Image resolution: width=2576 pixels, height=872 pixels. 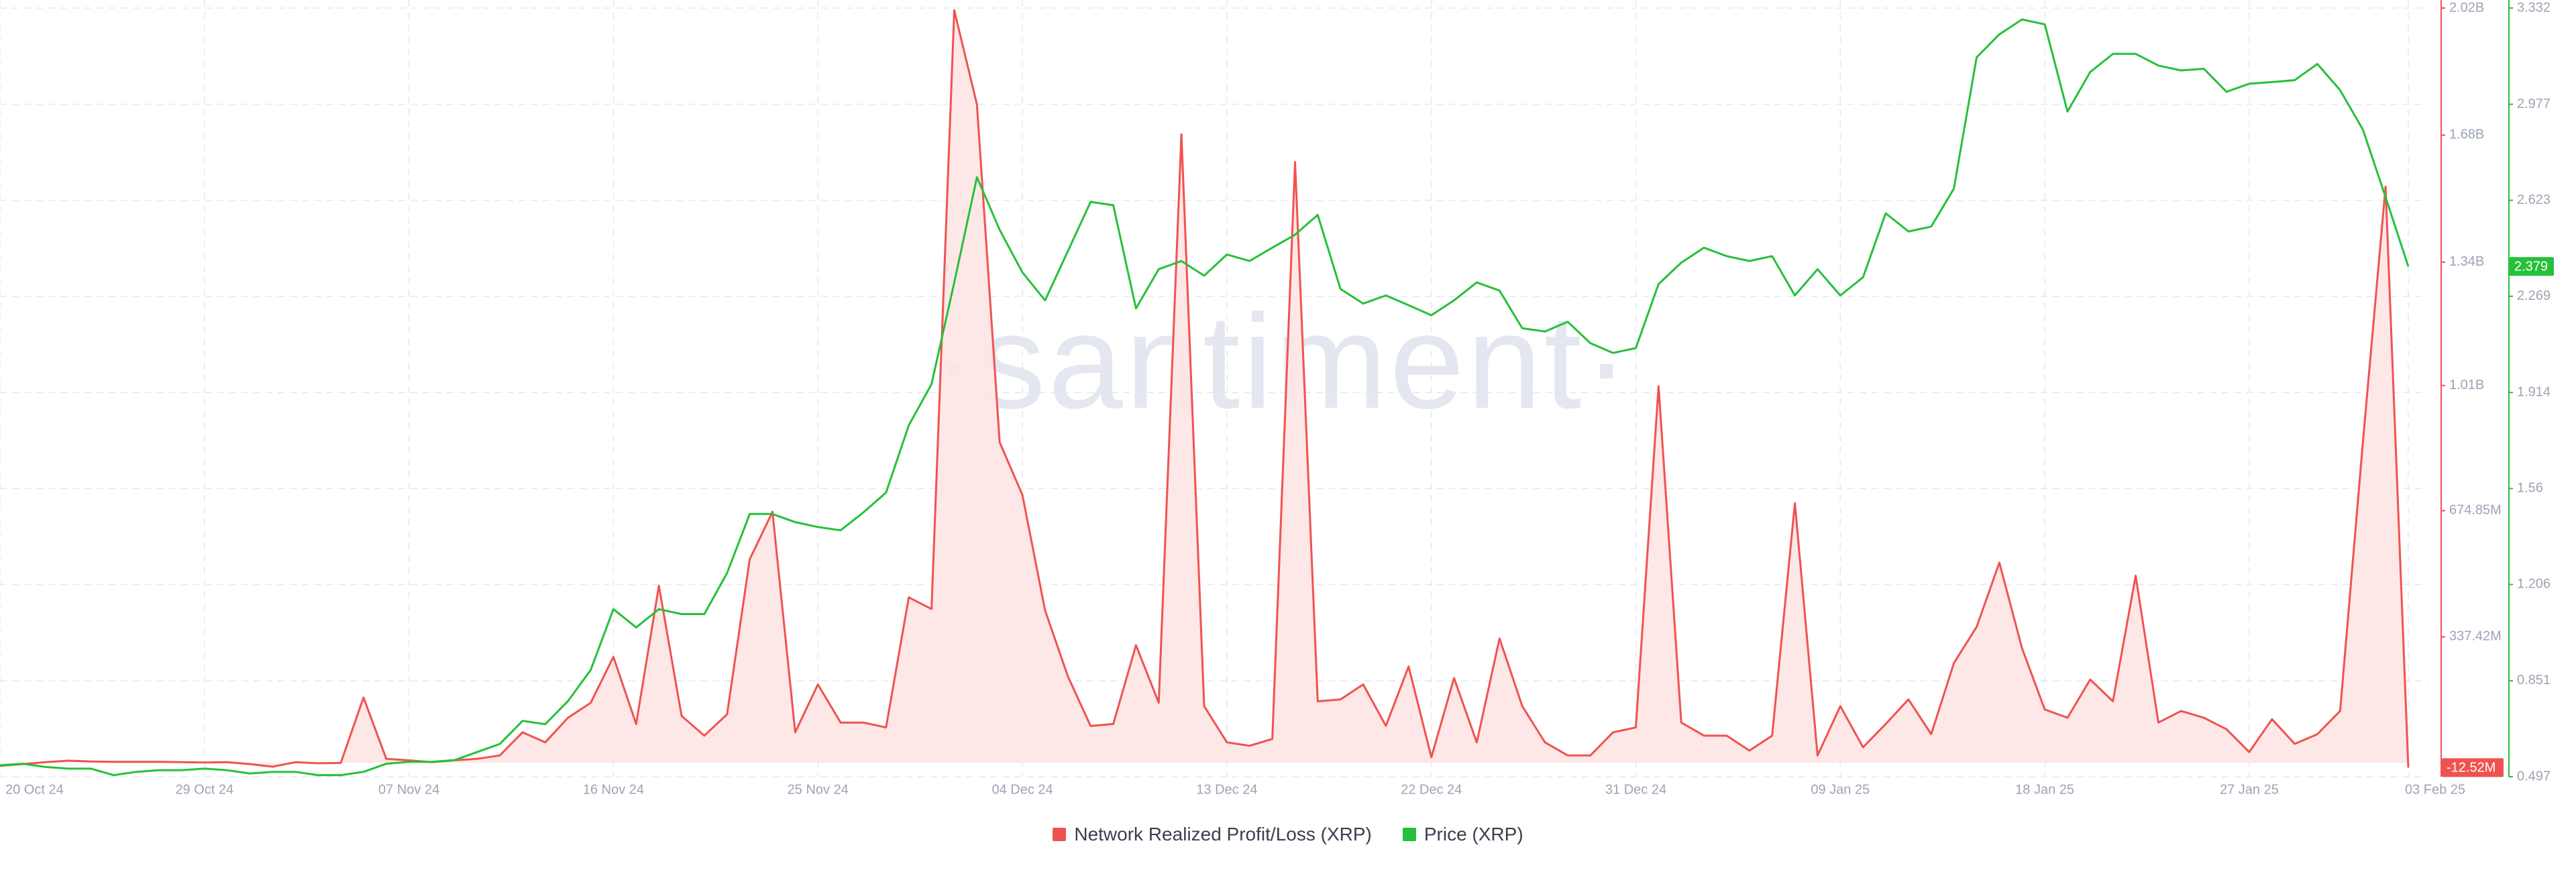 I want to click on x-tick-label: 25 Nov 24, so click(x=818, y=790).